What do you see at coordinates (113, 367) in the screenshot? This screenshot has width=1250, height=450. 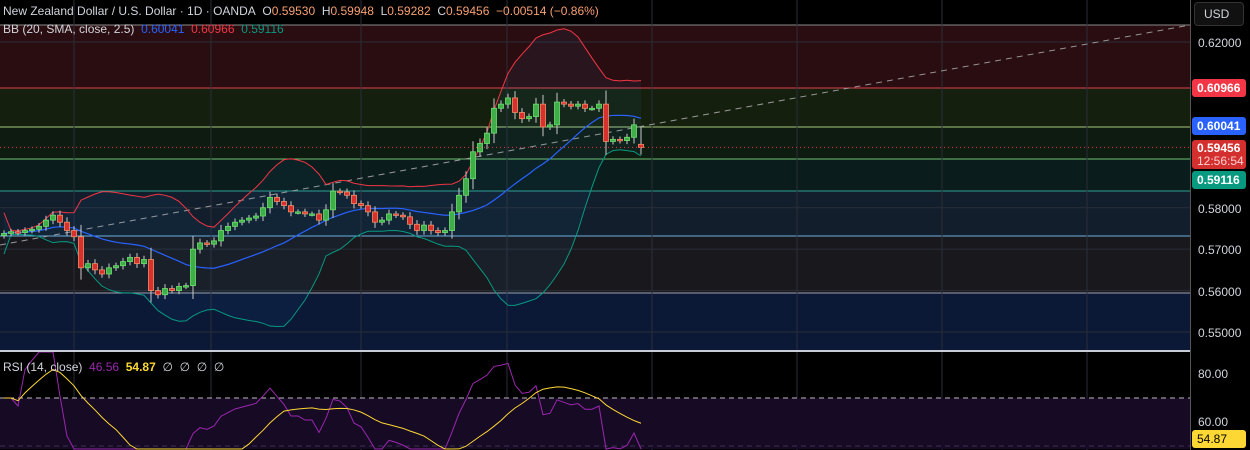 I see `rsi-legend: RSI (14, close) 46.56 54.87 ∅ ∅ ∅ ∅` at bounding box center [113, 367].